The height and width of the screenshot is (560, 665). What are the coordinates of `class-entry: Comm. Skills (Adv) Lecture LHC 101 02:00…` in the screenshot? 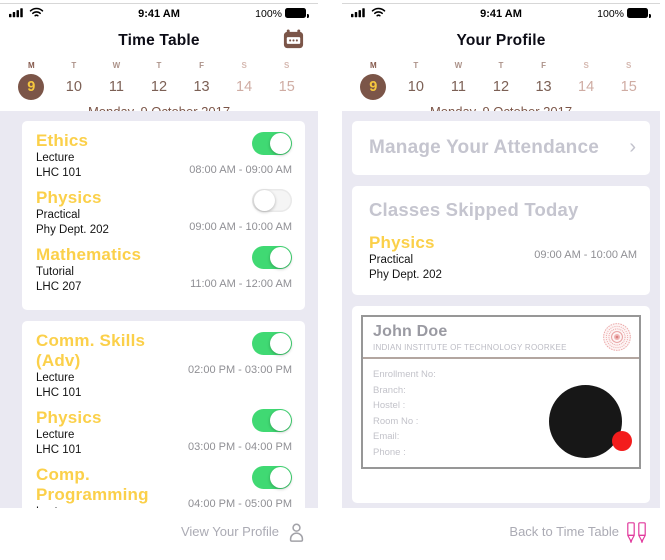 It's located at (164, 366).